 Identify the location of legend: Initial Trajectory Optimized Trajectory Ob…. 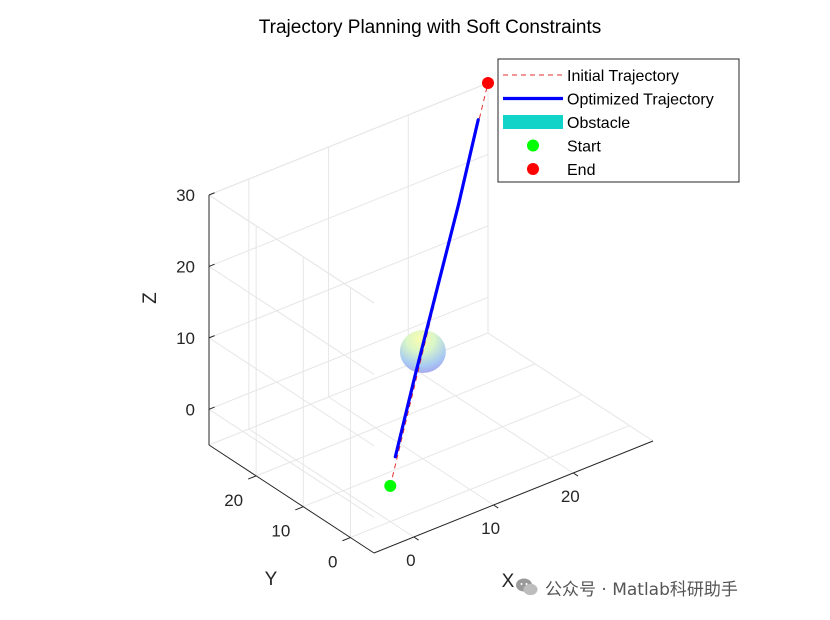
(618, 120).